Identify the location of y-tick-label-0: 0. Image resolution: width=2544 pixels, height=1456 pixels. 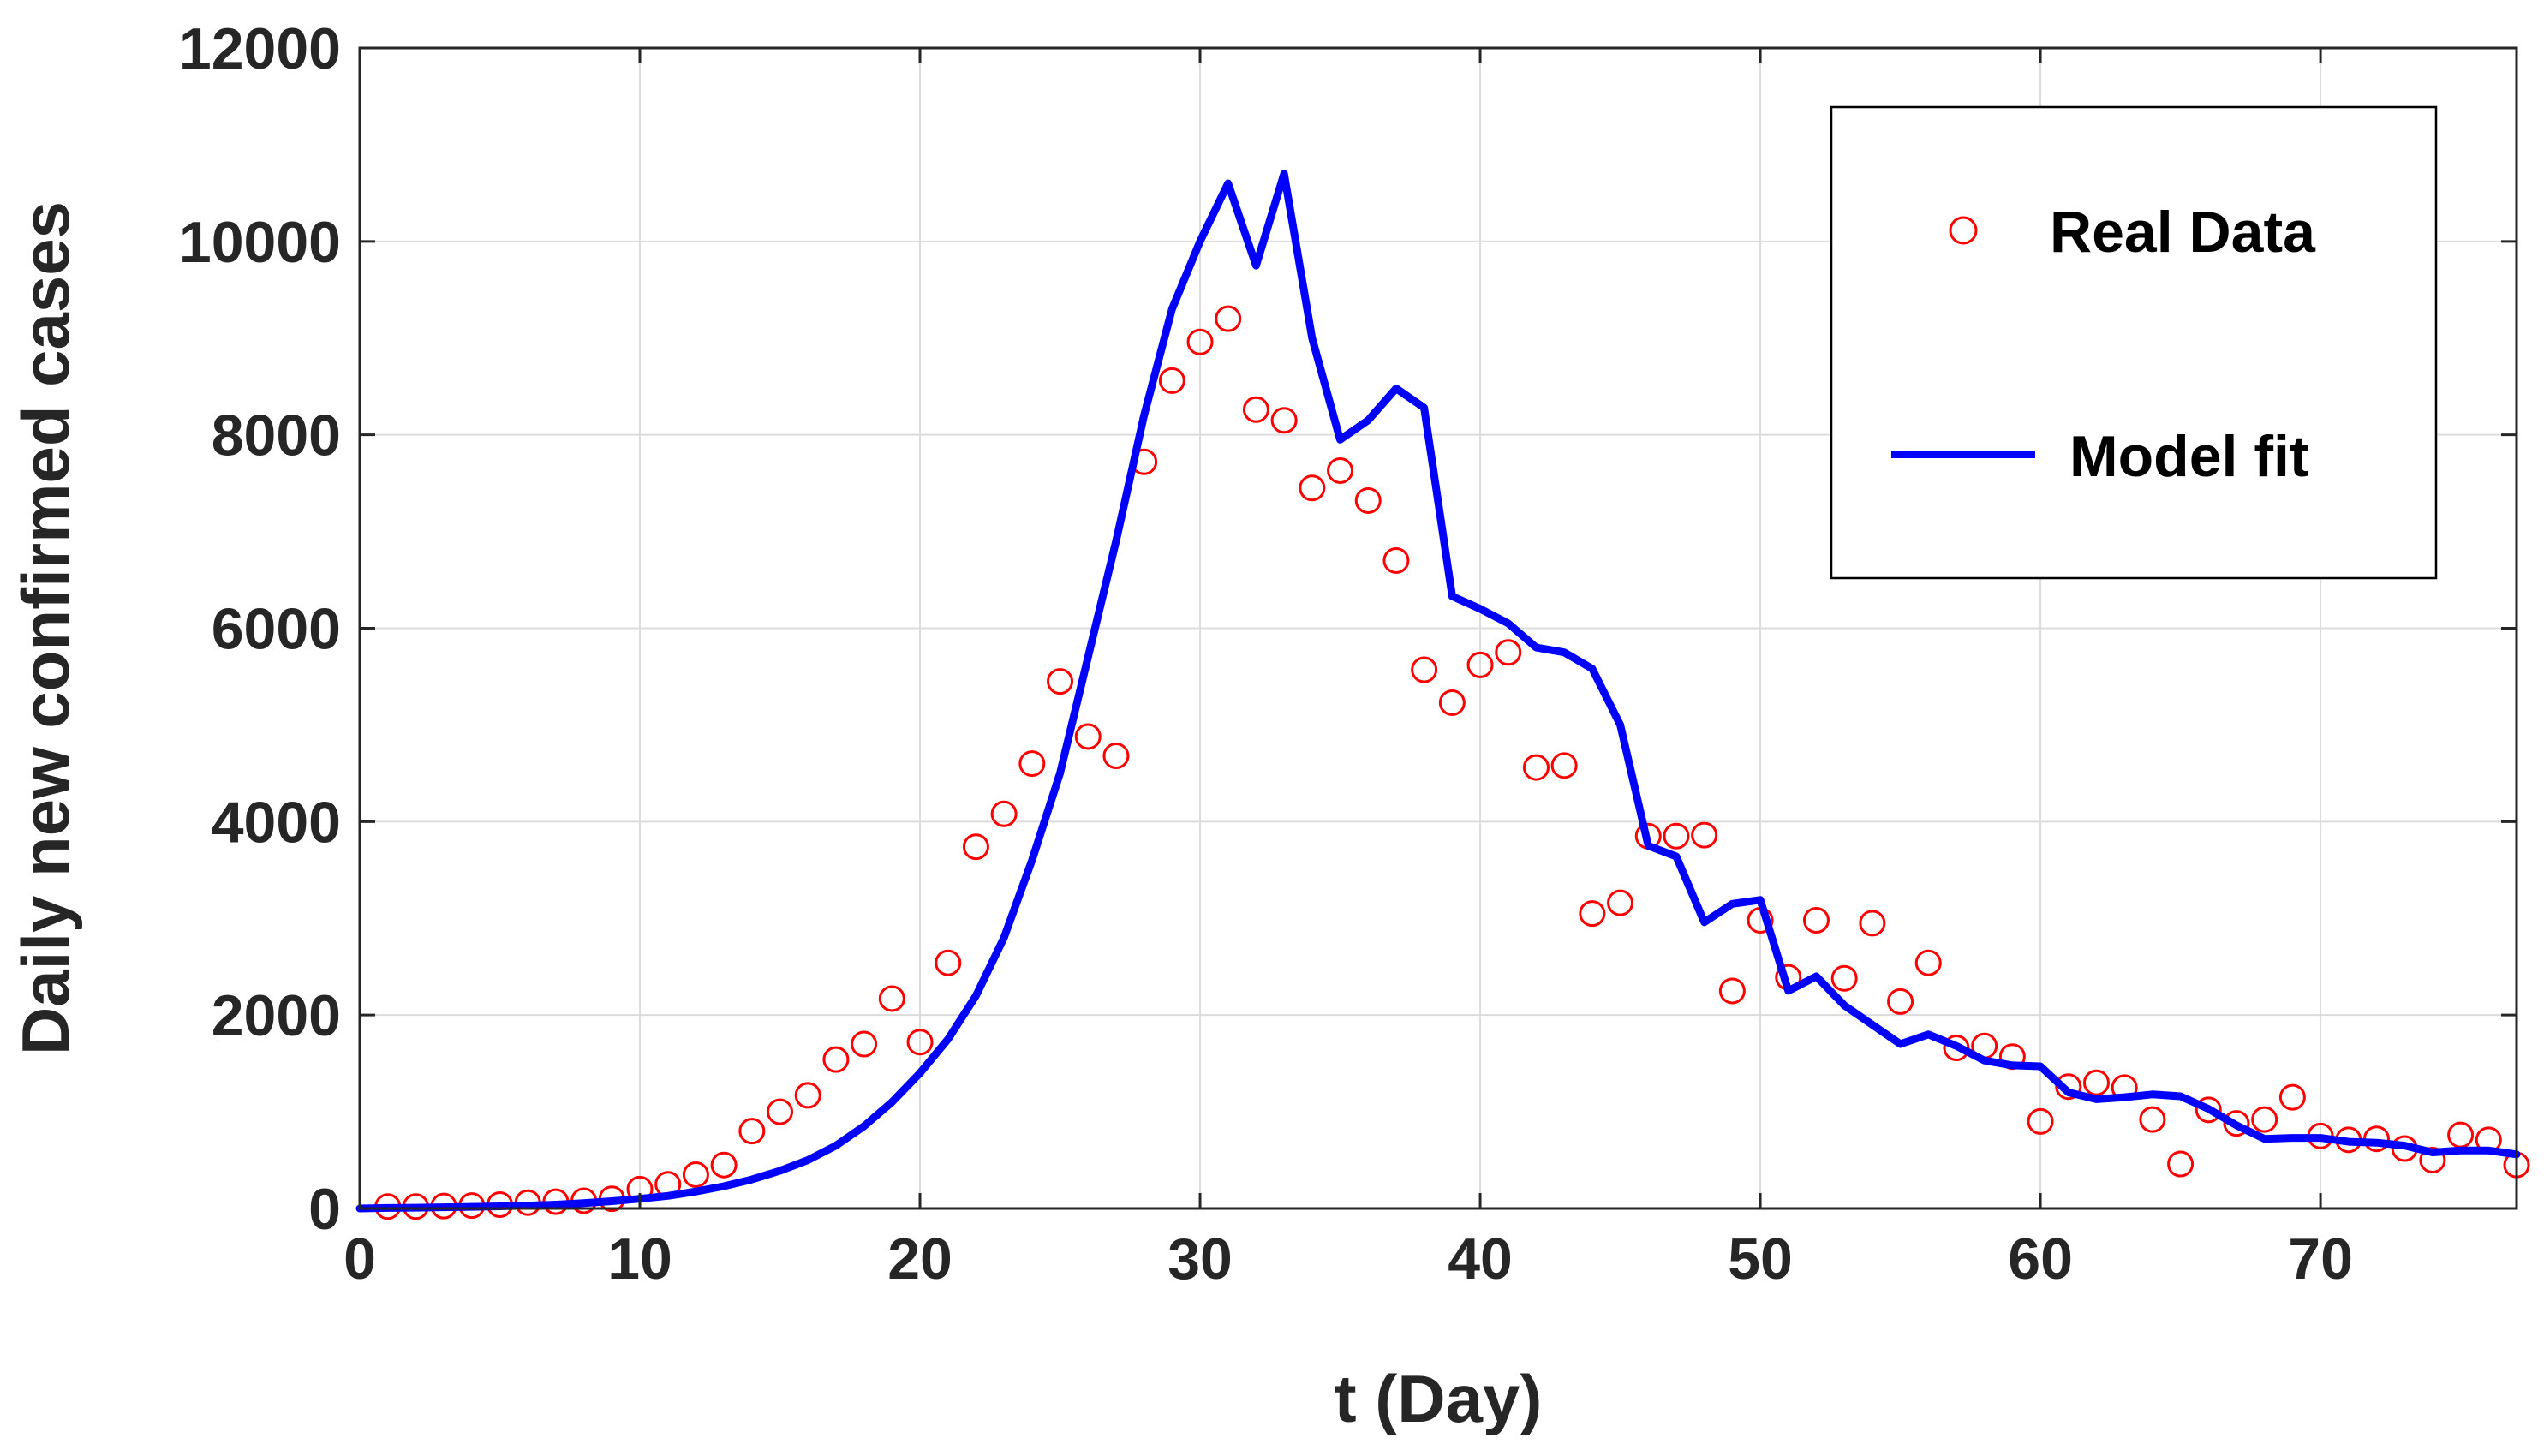
(324, 1210).